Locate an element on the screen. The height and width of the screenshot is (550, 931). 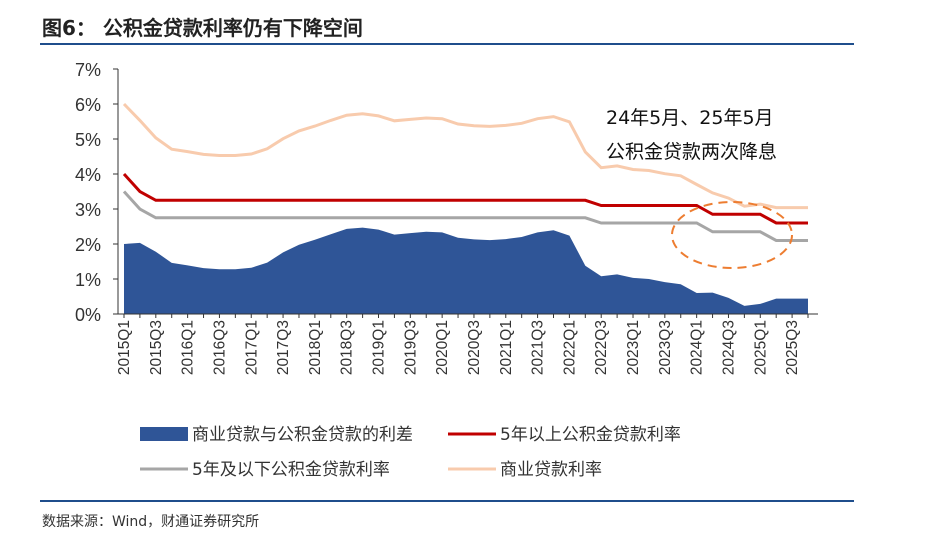
area-layer is located at coordinates (466, 270).